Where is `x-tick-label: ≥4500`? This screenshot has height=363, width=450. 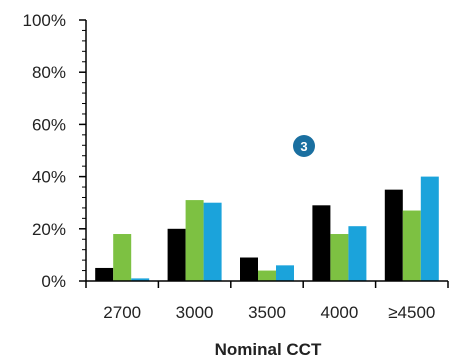 x-tick-label: ≥4500 is located at coordinates (411, 312).